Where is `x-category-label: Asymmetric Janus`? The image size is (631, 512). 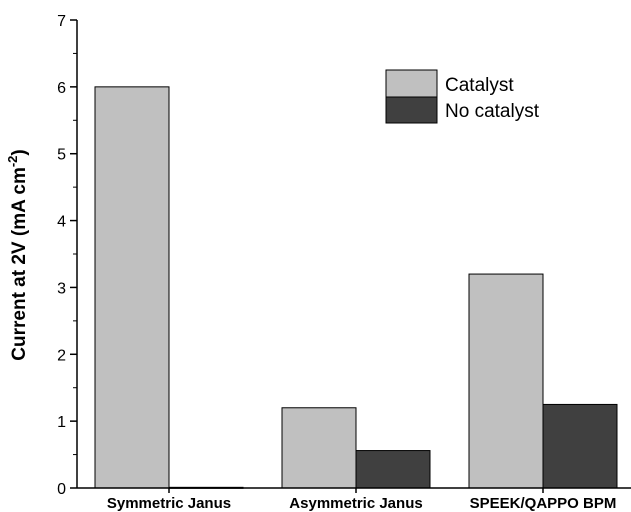
x-category-label: Asymmetric Janus is located at coordinates (355, 503).